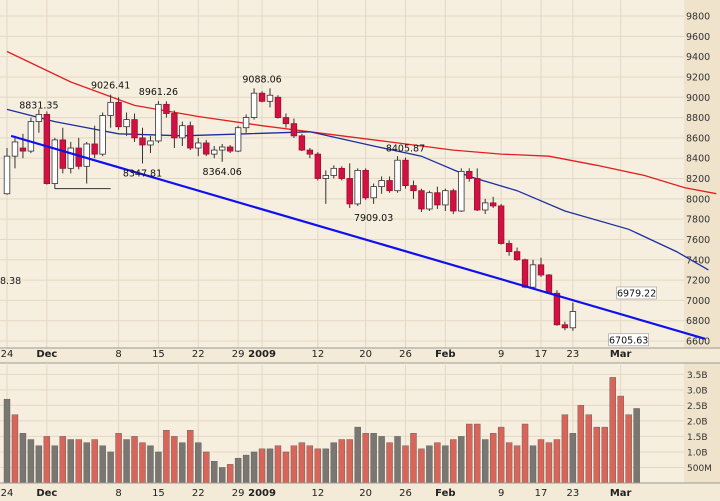 This screenshot has width=720, height=501. I want to click on price-annotation: 7909.03, so click(373, 218).